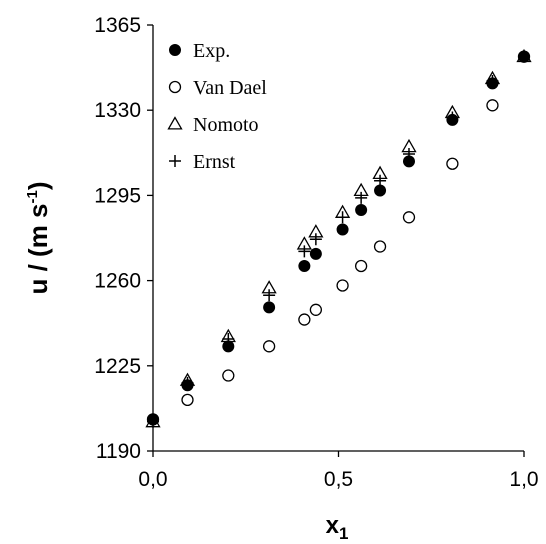  What do you see at coordinates (230, 88) in the screenshot?
I see `legend-label: Van Dael` at bounding box center [230, 88].